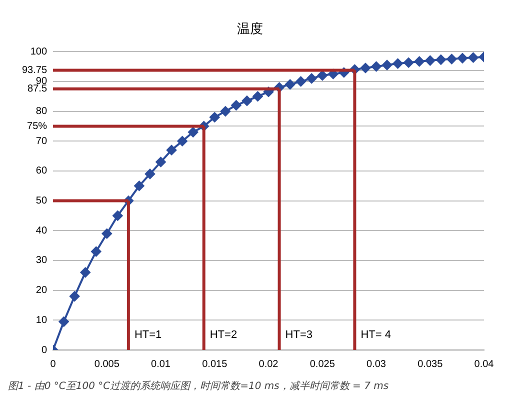  I want to click on annotation: HT=3, so click(299, 335).